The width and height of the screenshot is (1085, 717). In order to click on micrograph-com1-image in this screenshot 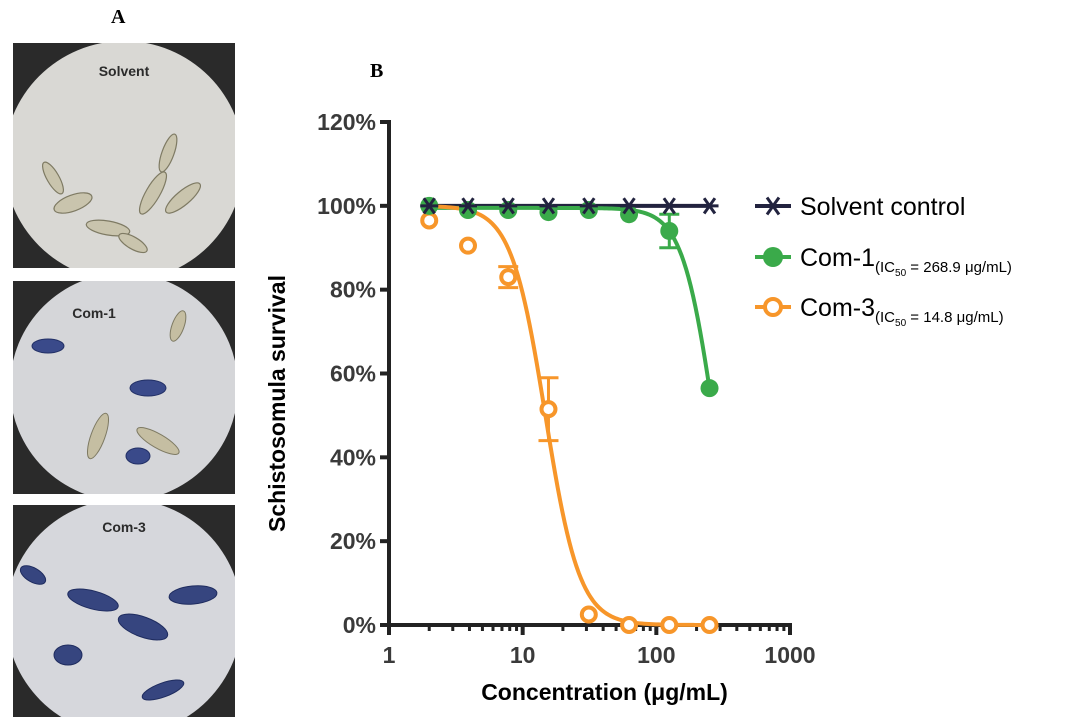, I will do `click(124, 387)`.